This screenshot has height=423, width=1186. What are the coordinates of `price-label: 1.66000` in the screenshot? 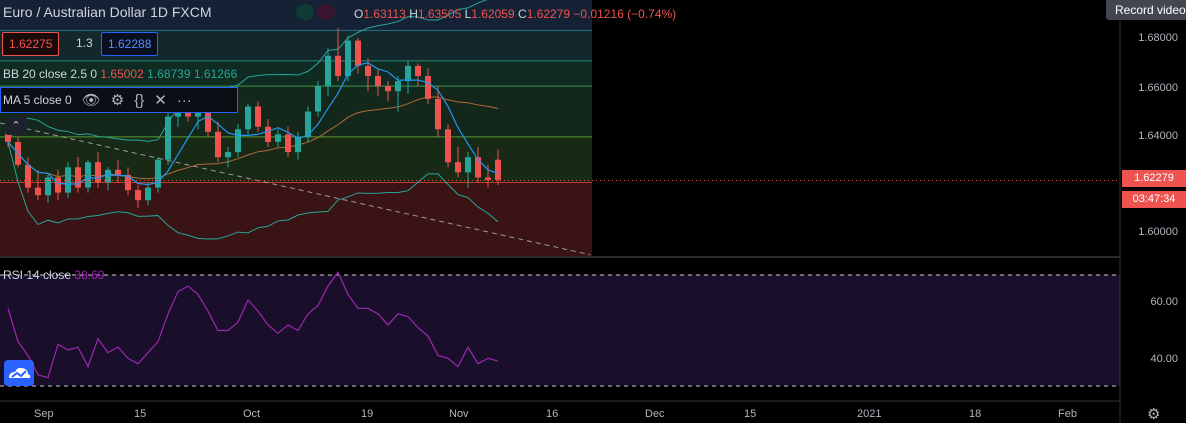 It's located at (1158, 88).